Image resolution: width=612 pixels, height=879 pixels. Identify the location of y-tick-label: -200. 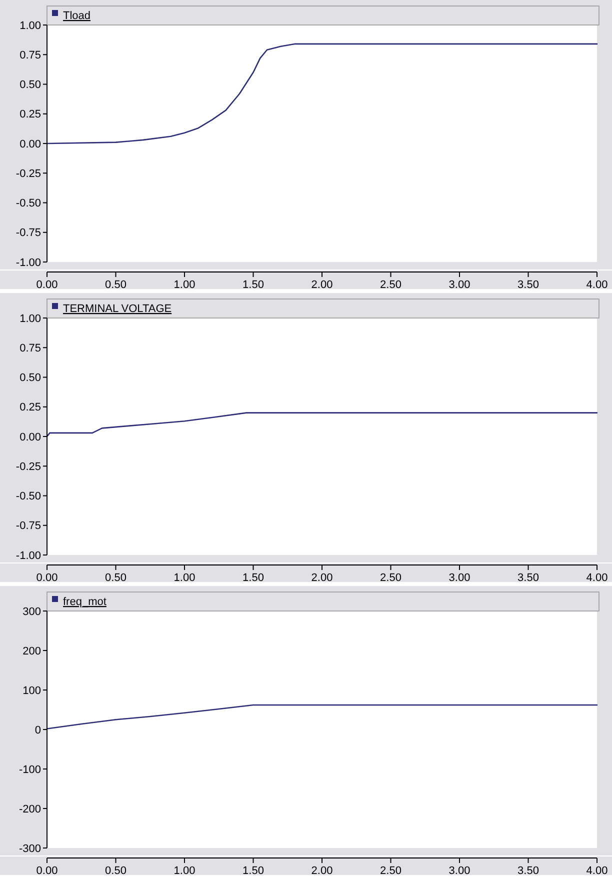
(29, 809).